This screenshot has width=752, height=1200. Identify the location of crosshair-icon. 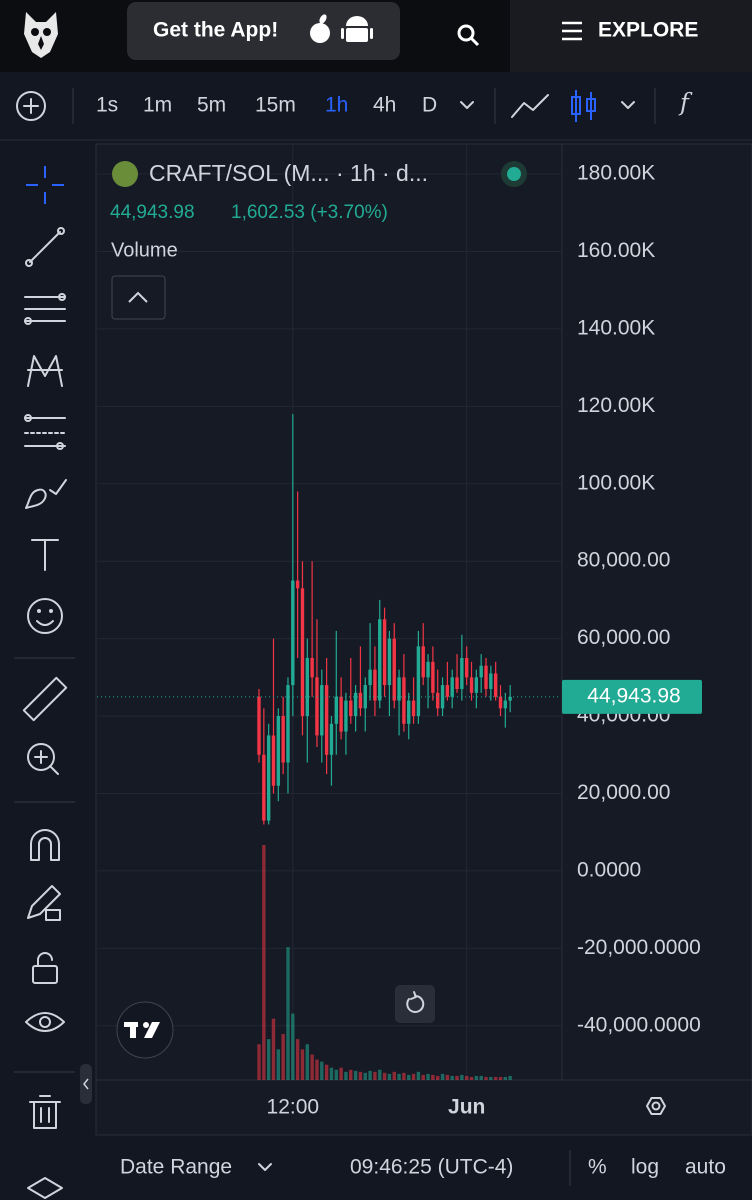
(45, 185).